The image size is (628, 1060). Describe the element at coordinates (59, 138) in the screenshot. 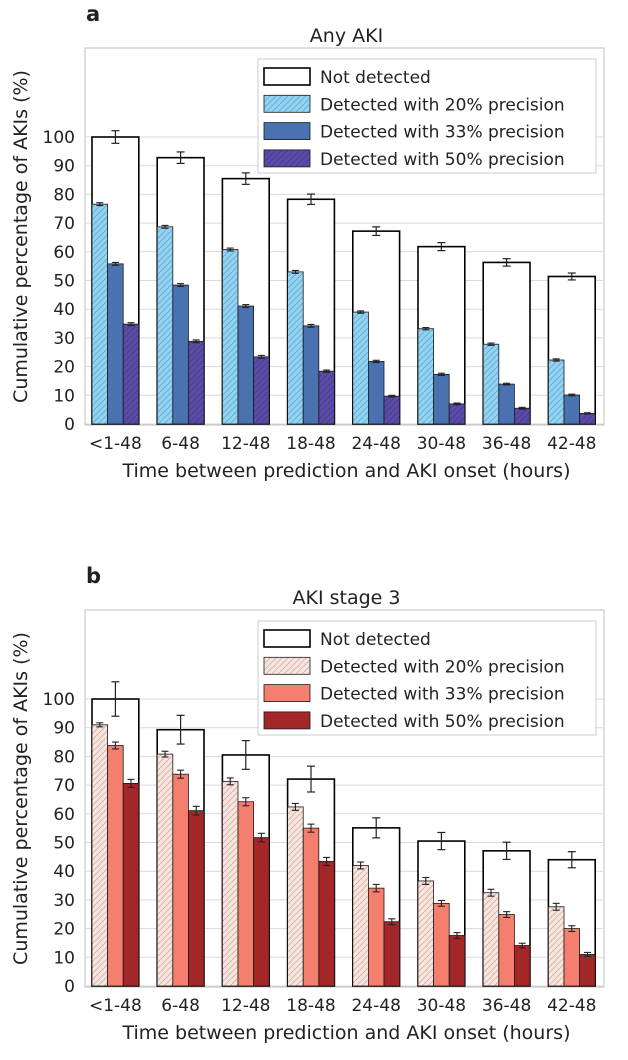

I see `y-tick-label: 100` at that location.